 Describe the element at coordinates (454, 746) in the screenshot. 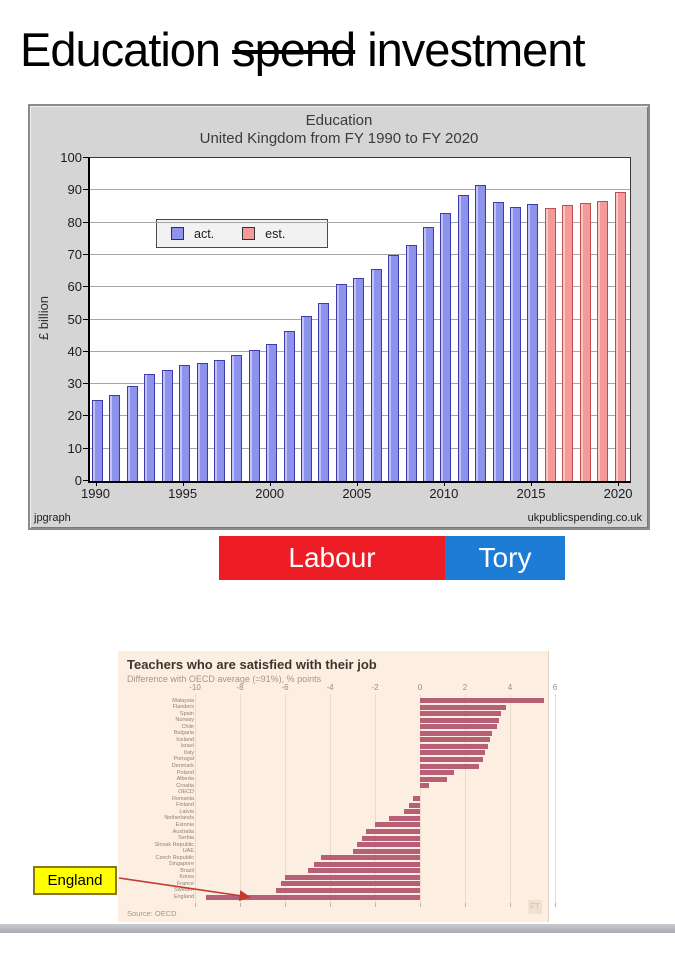

I see `country-bar-israel` at that location.